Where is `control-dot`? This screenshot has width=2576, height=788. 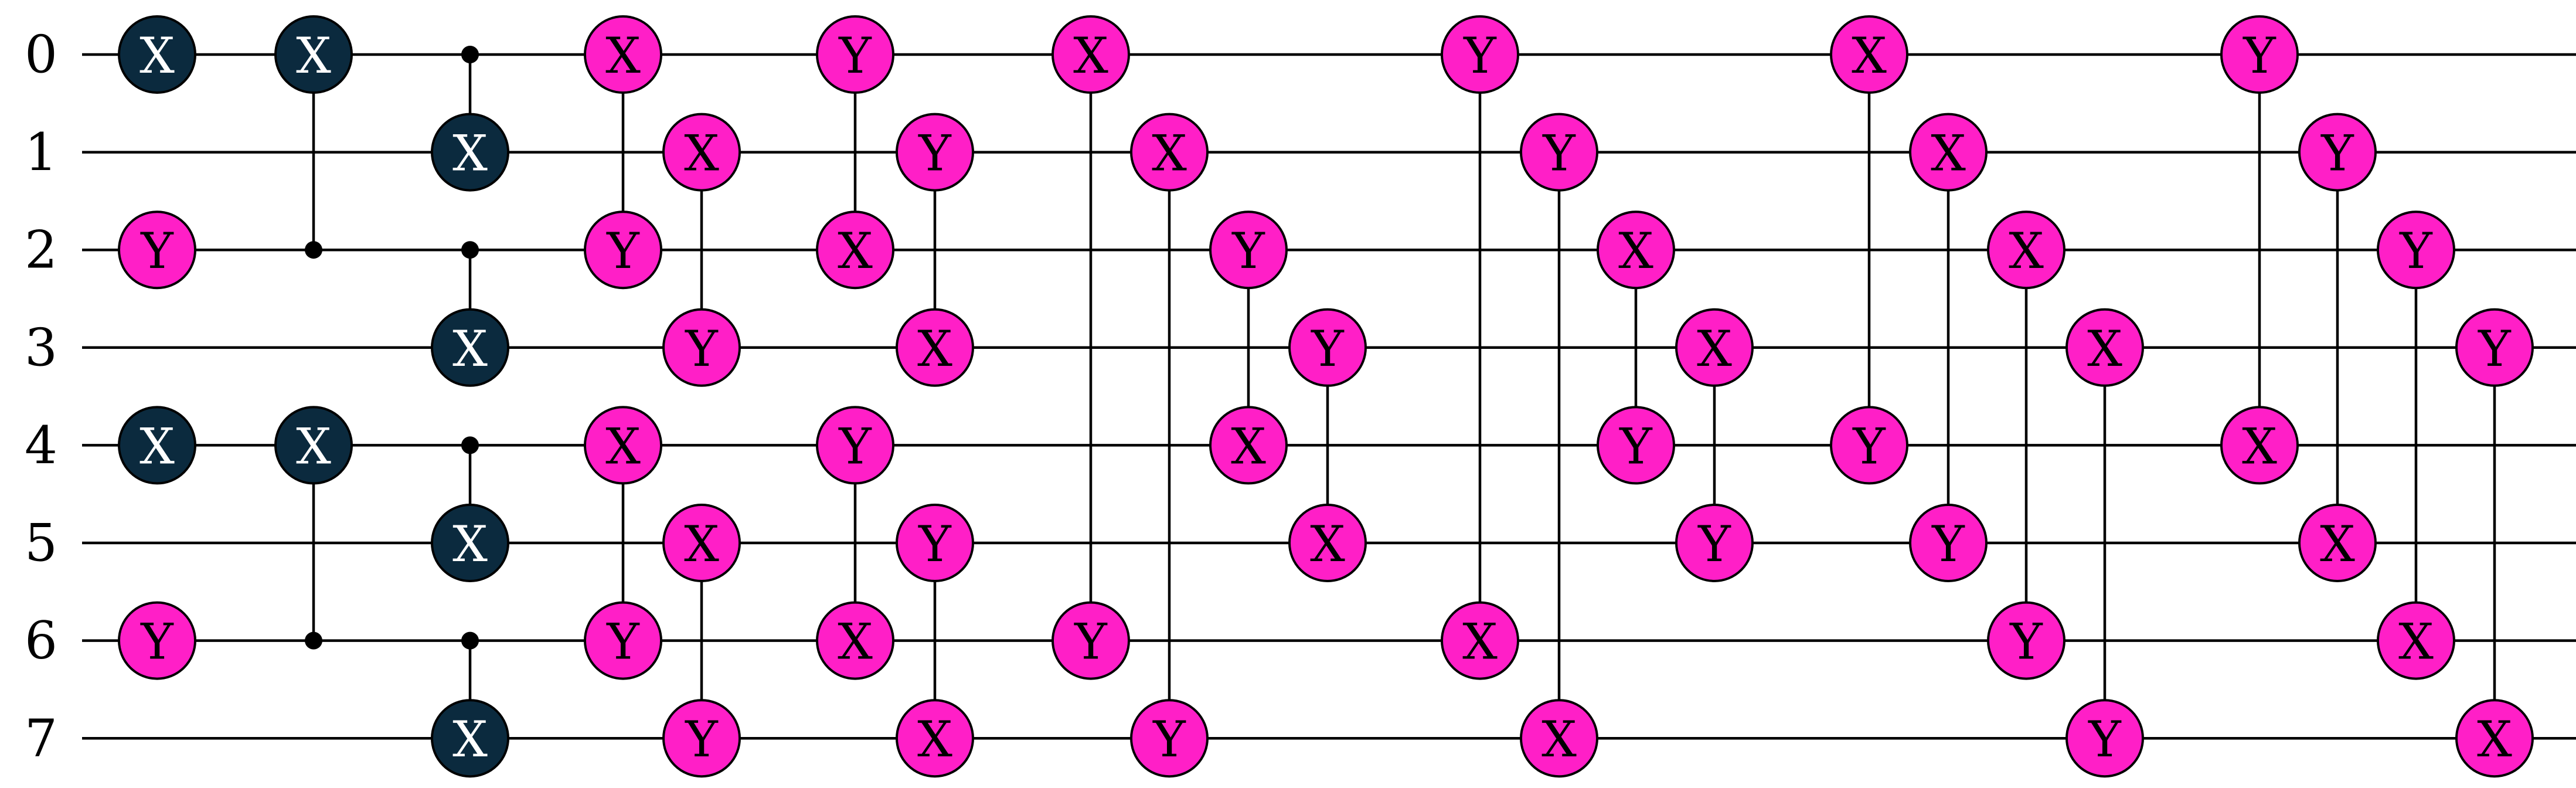 control-dot is located at coordinates (470, 250).